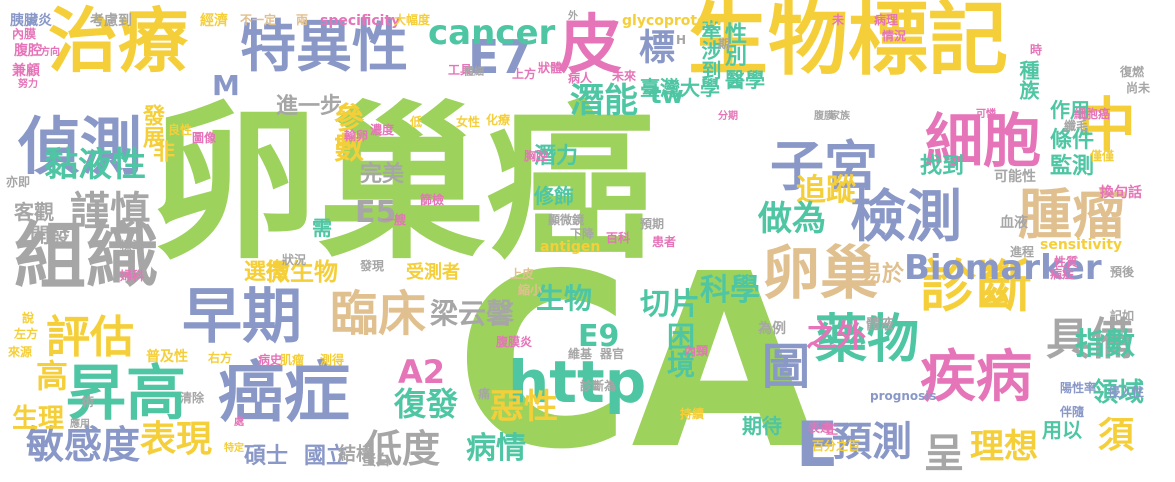 The height and width of the screenshot is (482, 1175). I want to click on cloud-word: 特異性, so click(324, 47).